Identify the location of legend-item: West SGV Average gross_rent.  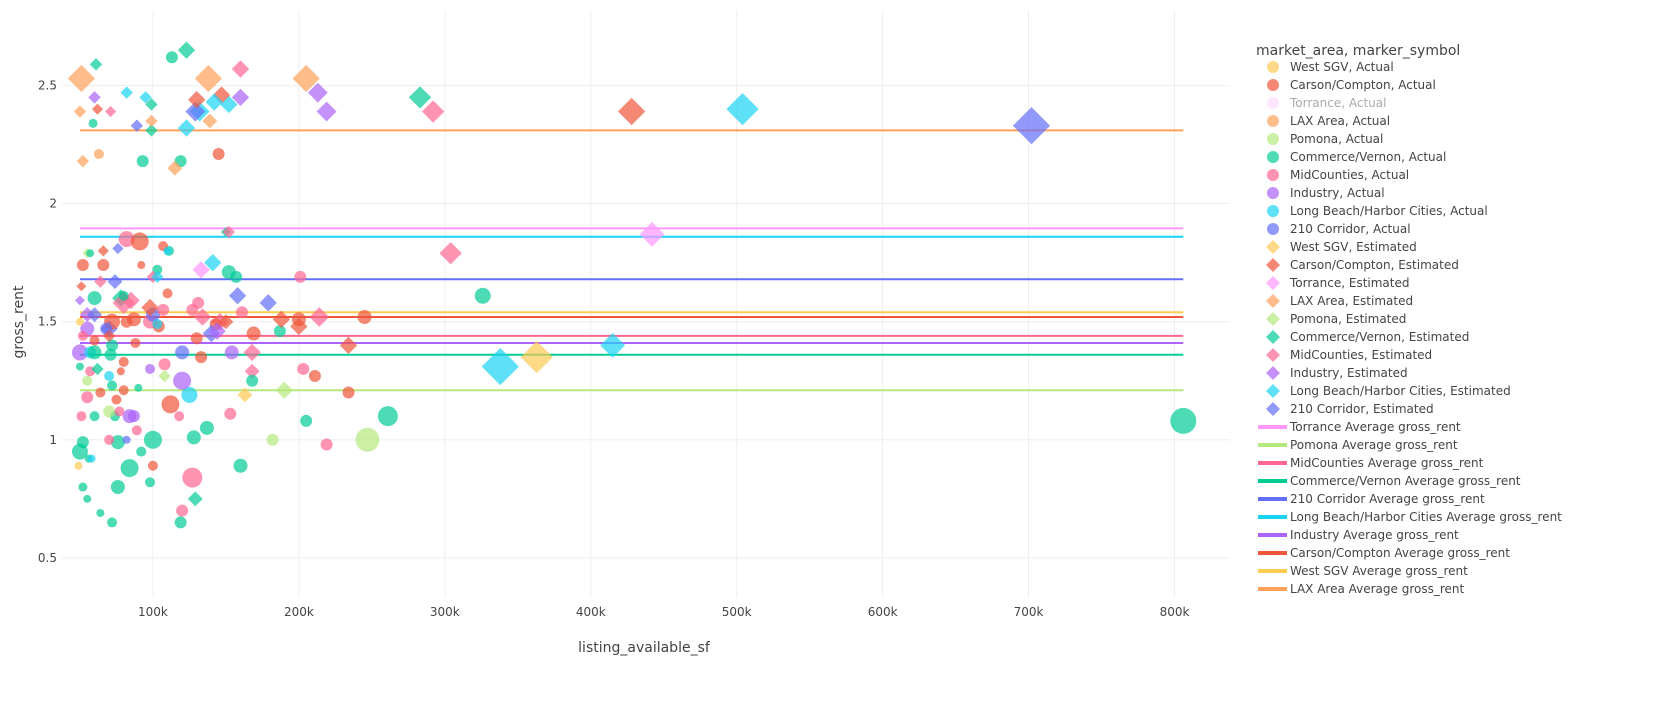
(1363, 571).